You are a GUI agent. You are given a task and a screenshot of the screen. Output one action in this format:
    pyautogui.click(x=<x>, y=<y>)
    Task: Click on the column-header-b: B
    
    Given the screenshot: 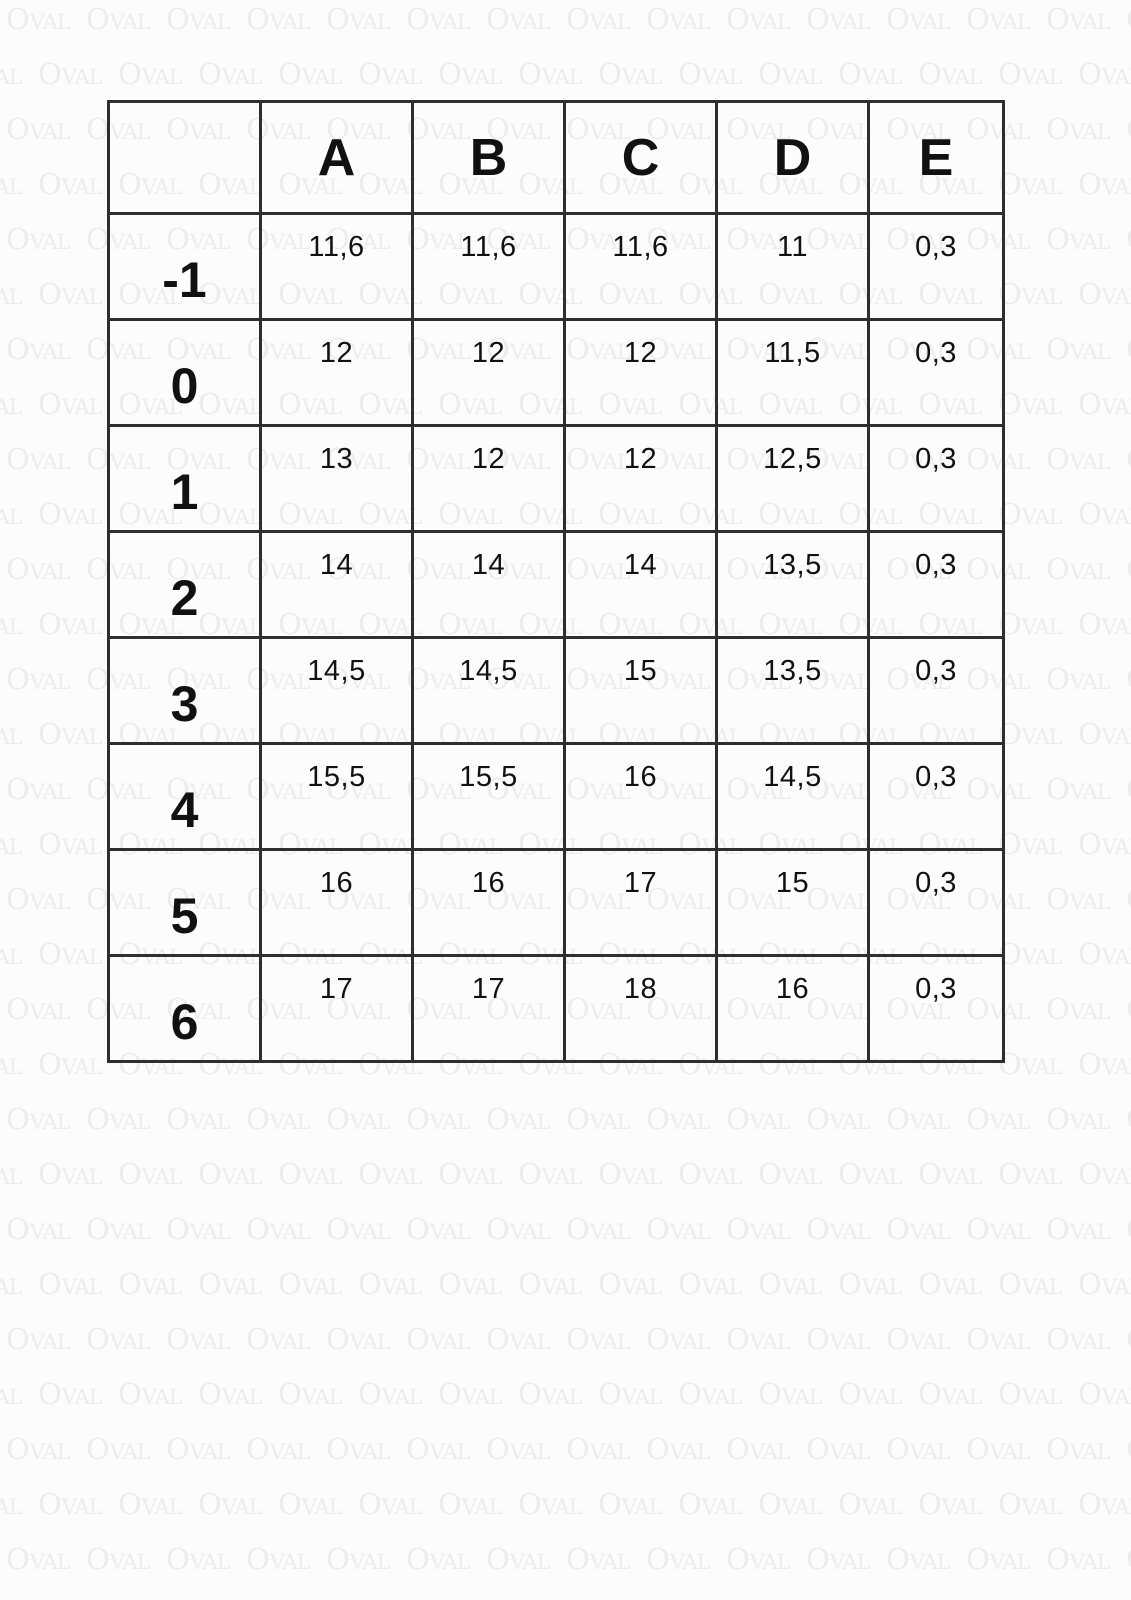 What is the action you would take?
    pyautogui.click(x=488, y=157)
    